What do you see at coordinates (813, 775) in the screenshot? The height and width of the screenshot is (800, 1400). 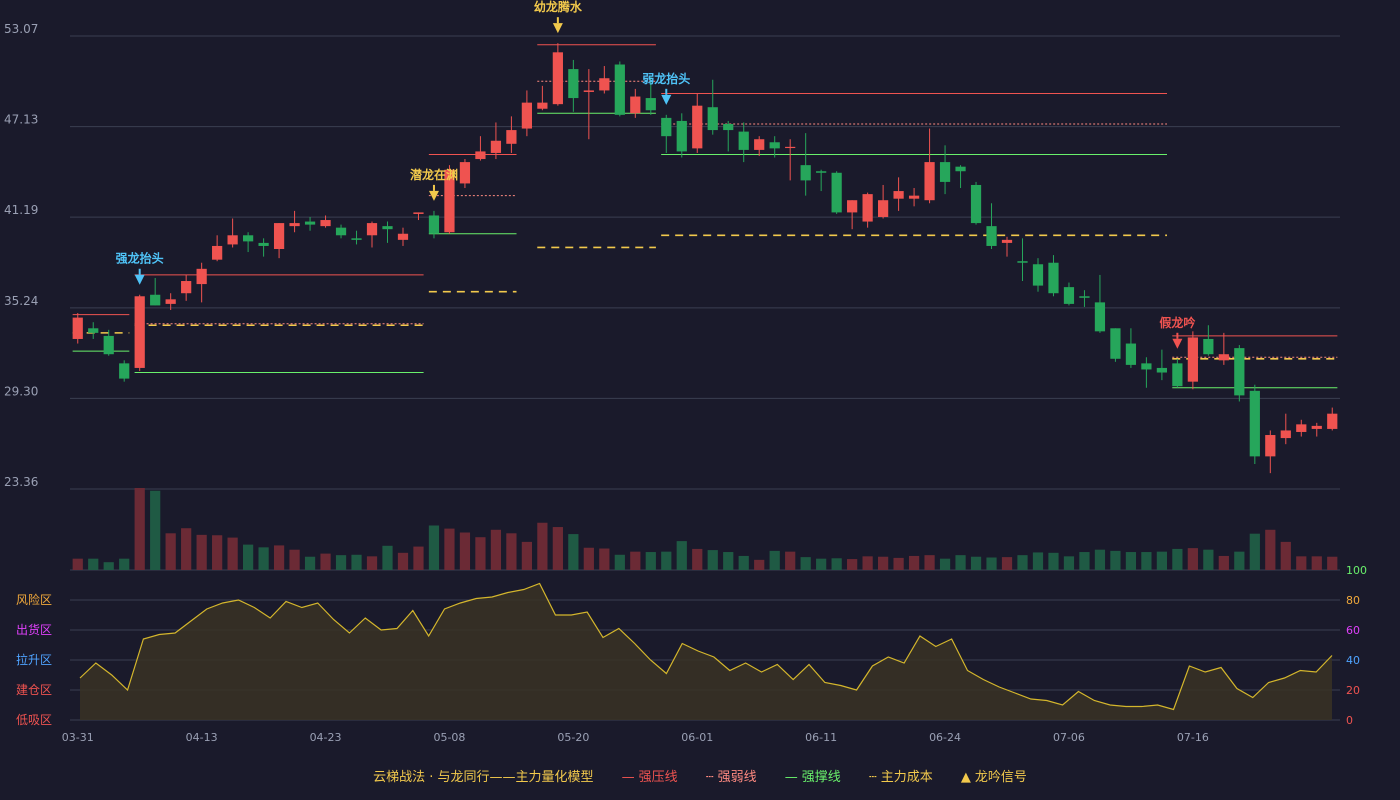 I see `legend-strong-support: — 强撑线` at bounding box center [813, 775].